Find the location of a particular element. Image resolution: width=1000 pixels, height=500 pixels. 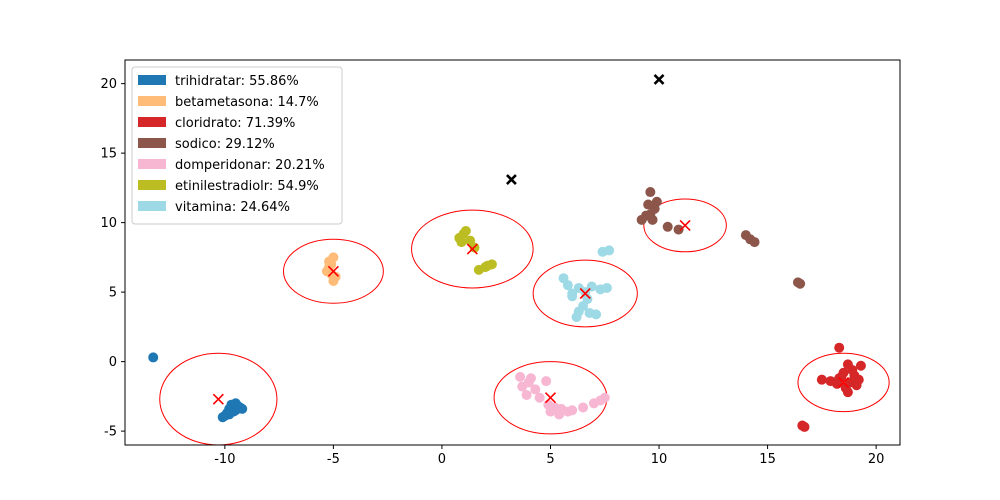

legend-label: betametasona: 14.7% is located at coordinates (247, 102).